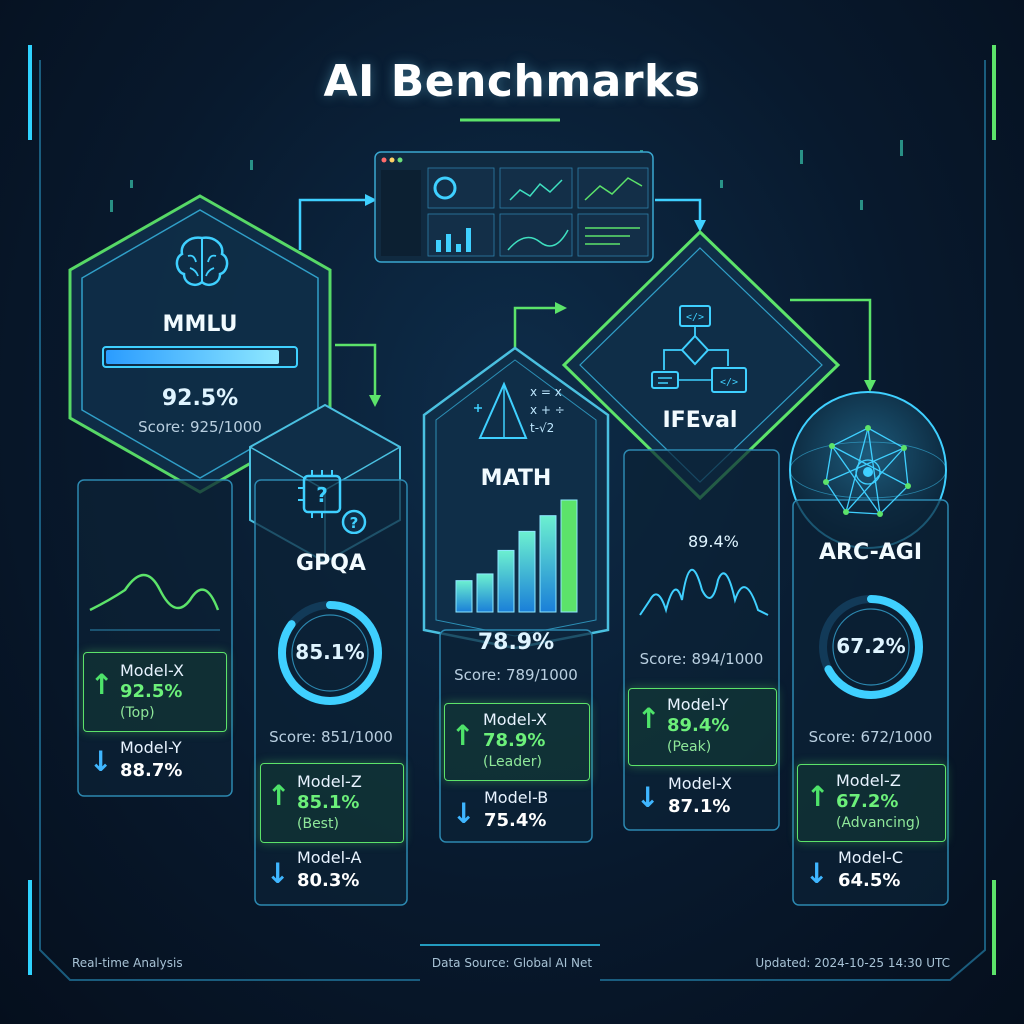 The image size is (1024, 1024). Describe the element at coordinates (151, 770) in the screenshot. I see `runner-value: 88.7%` at that location.